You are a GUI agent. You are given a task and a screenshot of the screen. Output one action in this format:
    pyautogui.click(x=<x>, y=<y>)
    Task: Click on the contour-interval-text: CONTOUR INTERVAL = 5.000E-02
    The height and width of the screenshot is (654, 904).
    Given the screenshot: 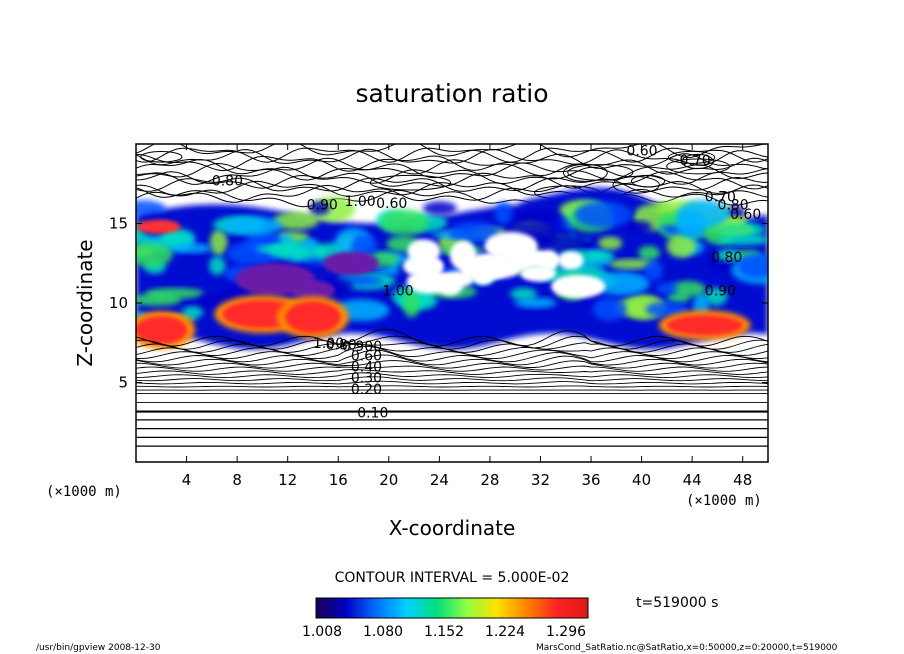 What is the action you would take?
    pyautogui.click(x=452, y=578)
    